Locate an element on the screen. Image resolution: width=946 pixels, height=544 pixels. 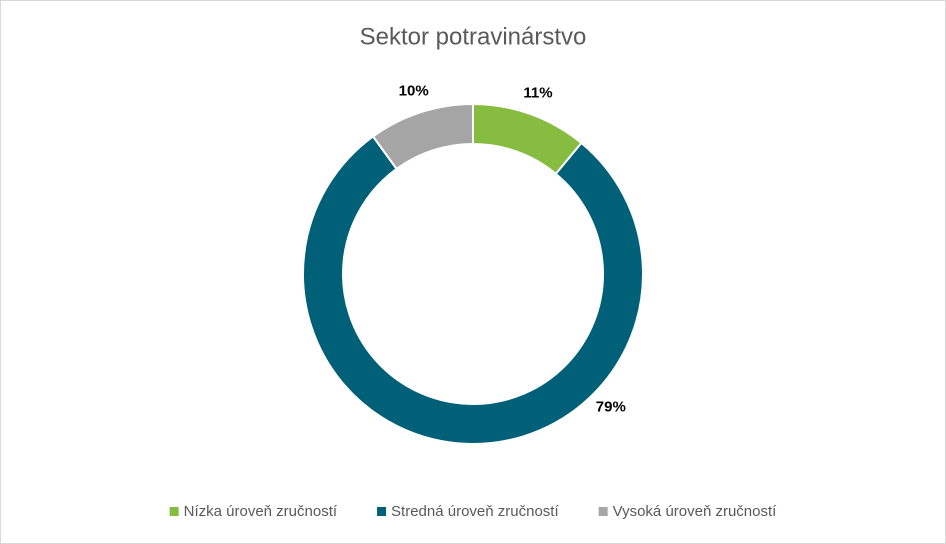
donut-segment is located at coordinates (422, 136).